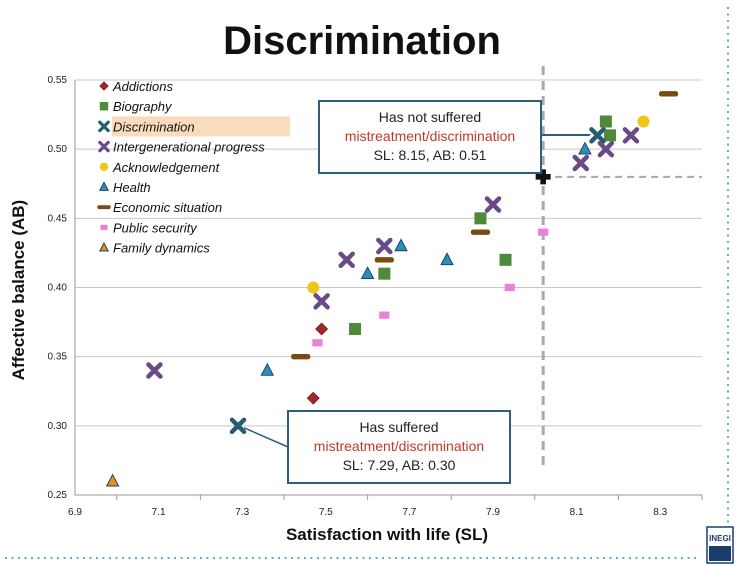 Image resolution: width=737 pixels, height=567 pixels. I want to click on x-tick-label: 7.3, so click(242, 512).